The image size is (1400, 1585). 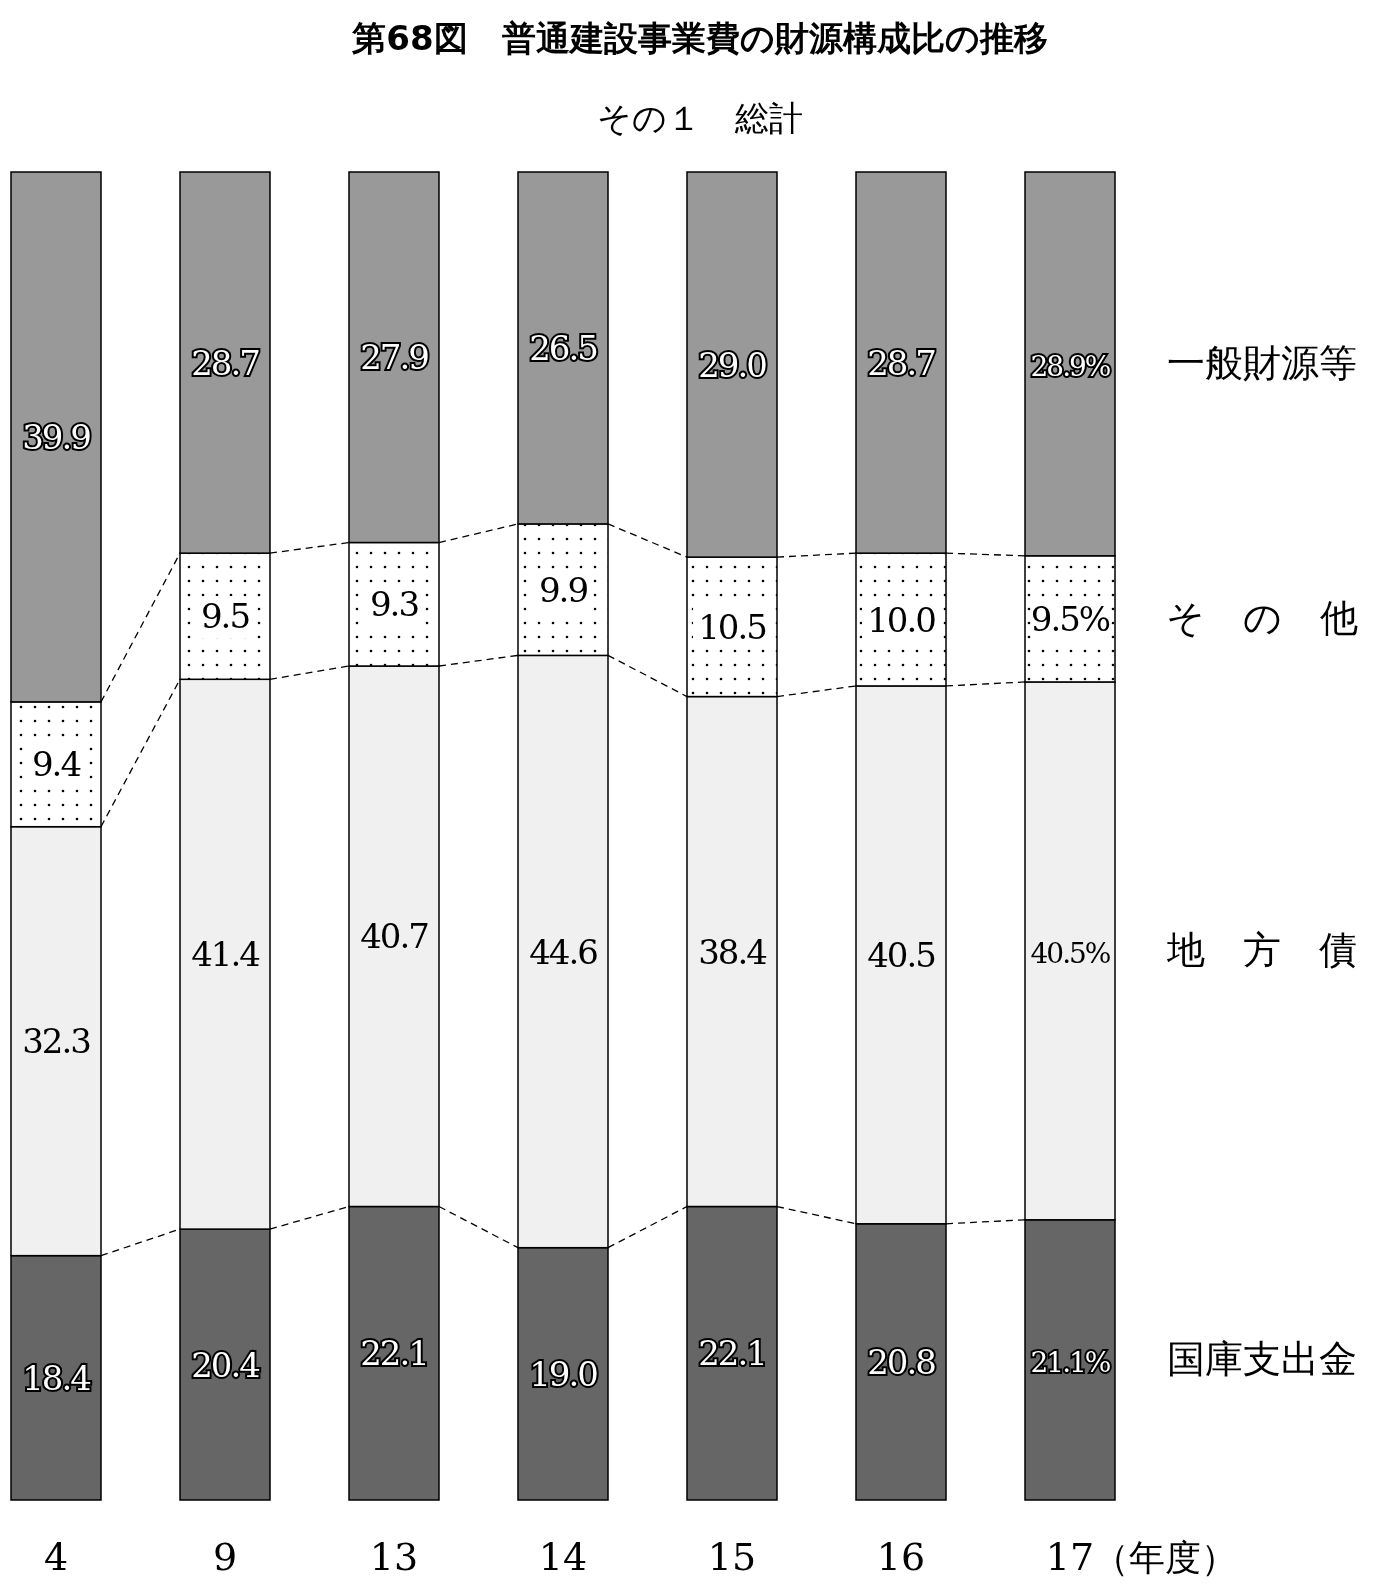 I want to click on data-label: 39.9, so click(x=56, y=436).